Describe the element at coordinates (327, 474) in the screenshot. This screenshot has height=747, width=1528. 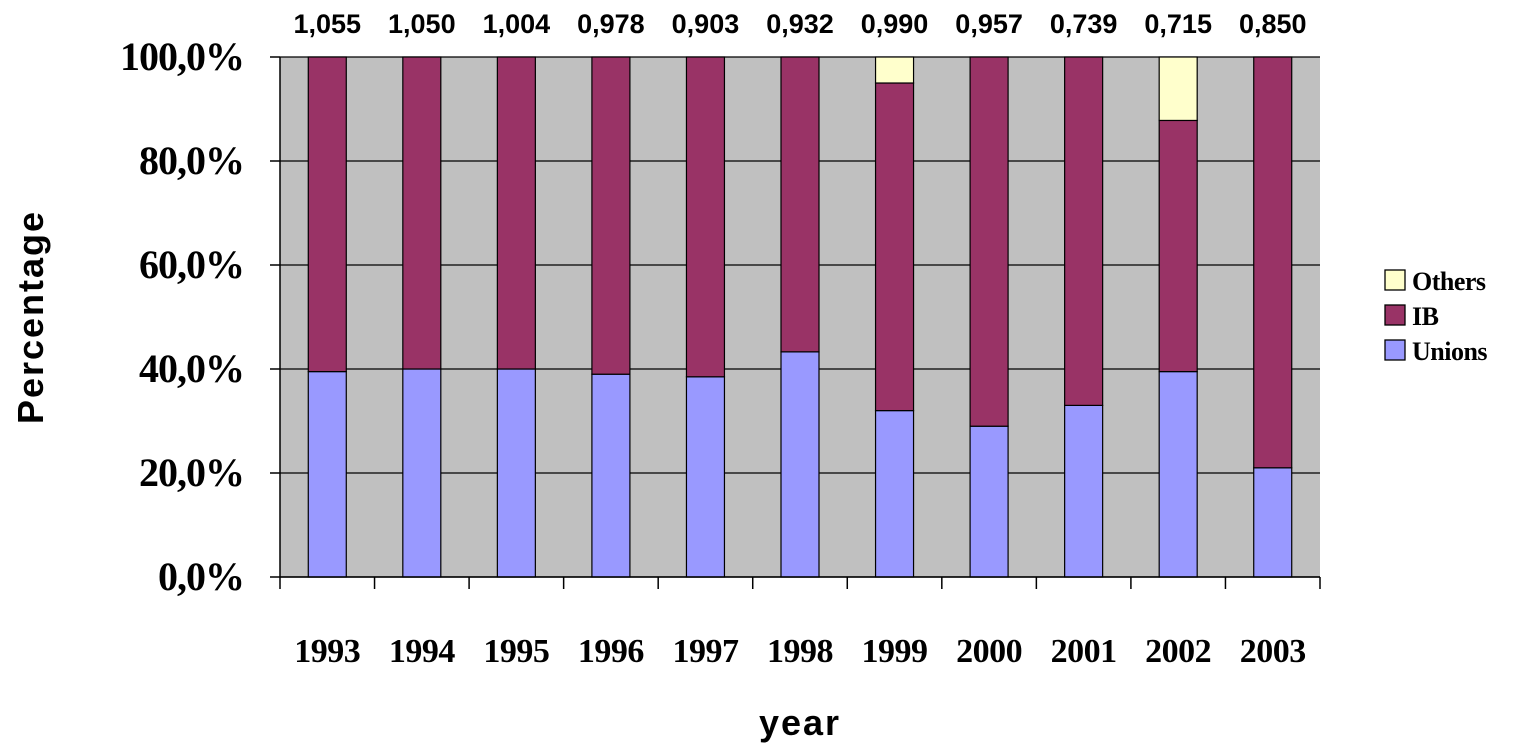
I see `bar-segment-unions-1993` at that location.